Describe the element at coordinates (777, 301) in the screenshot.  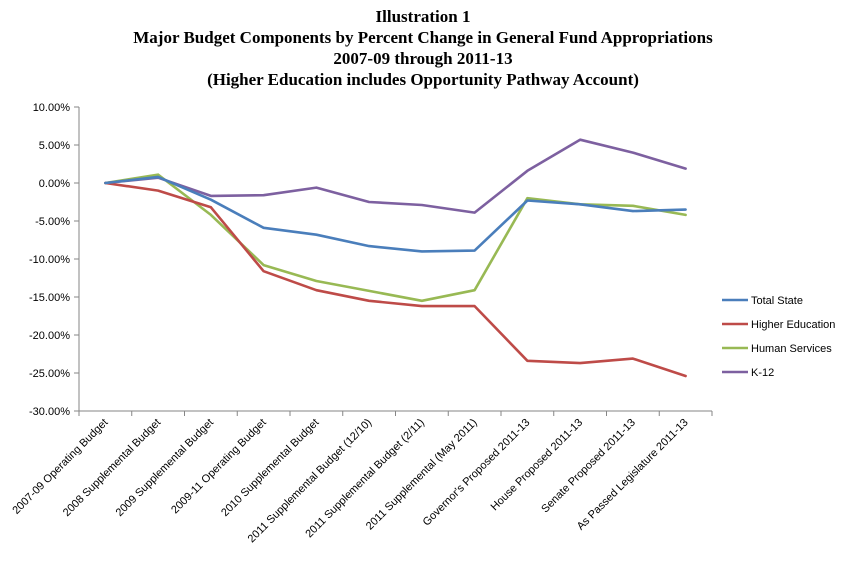
I see `legend-label: Total State` at that location.